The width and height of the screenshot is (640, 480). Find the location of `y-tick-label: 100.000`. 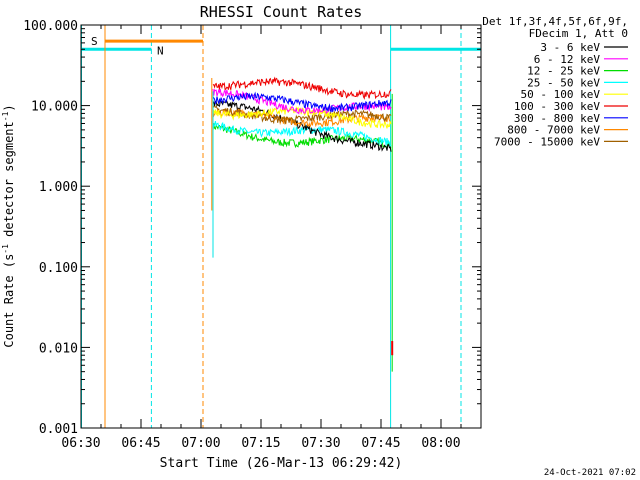

y-tick-label: 100.000 is located at coordinates (50, 26).